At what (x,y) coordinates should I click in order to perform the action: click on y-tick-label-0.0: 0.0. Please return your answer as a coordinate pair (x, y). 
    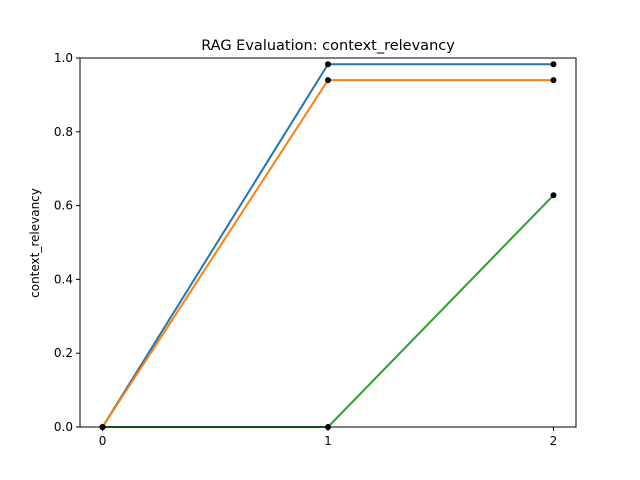
    Looking at the image, I should click on (63, 427).